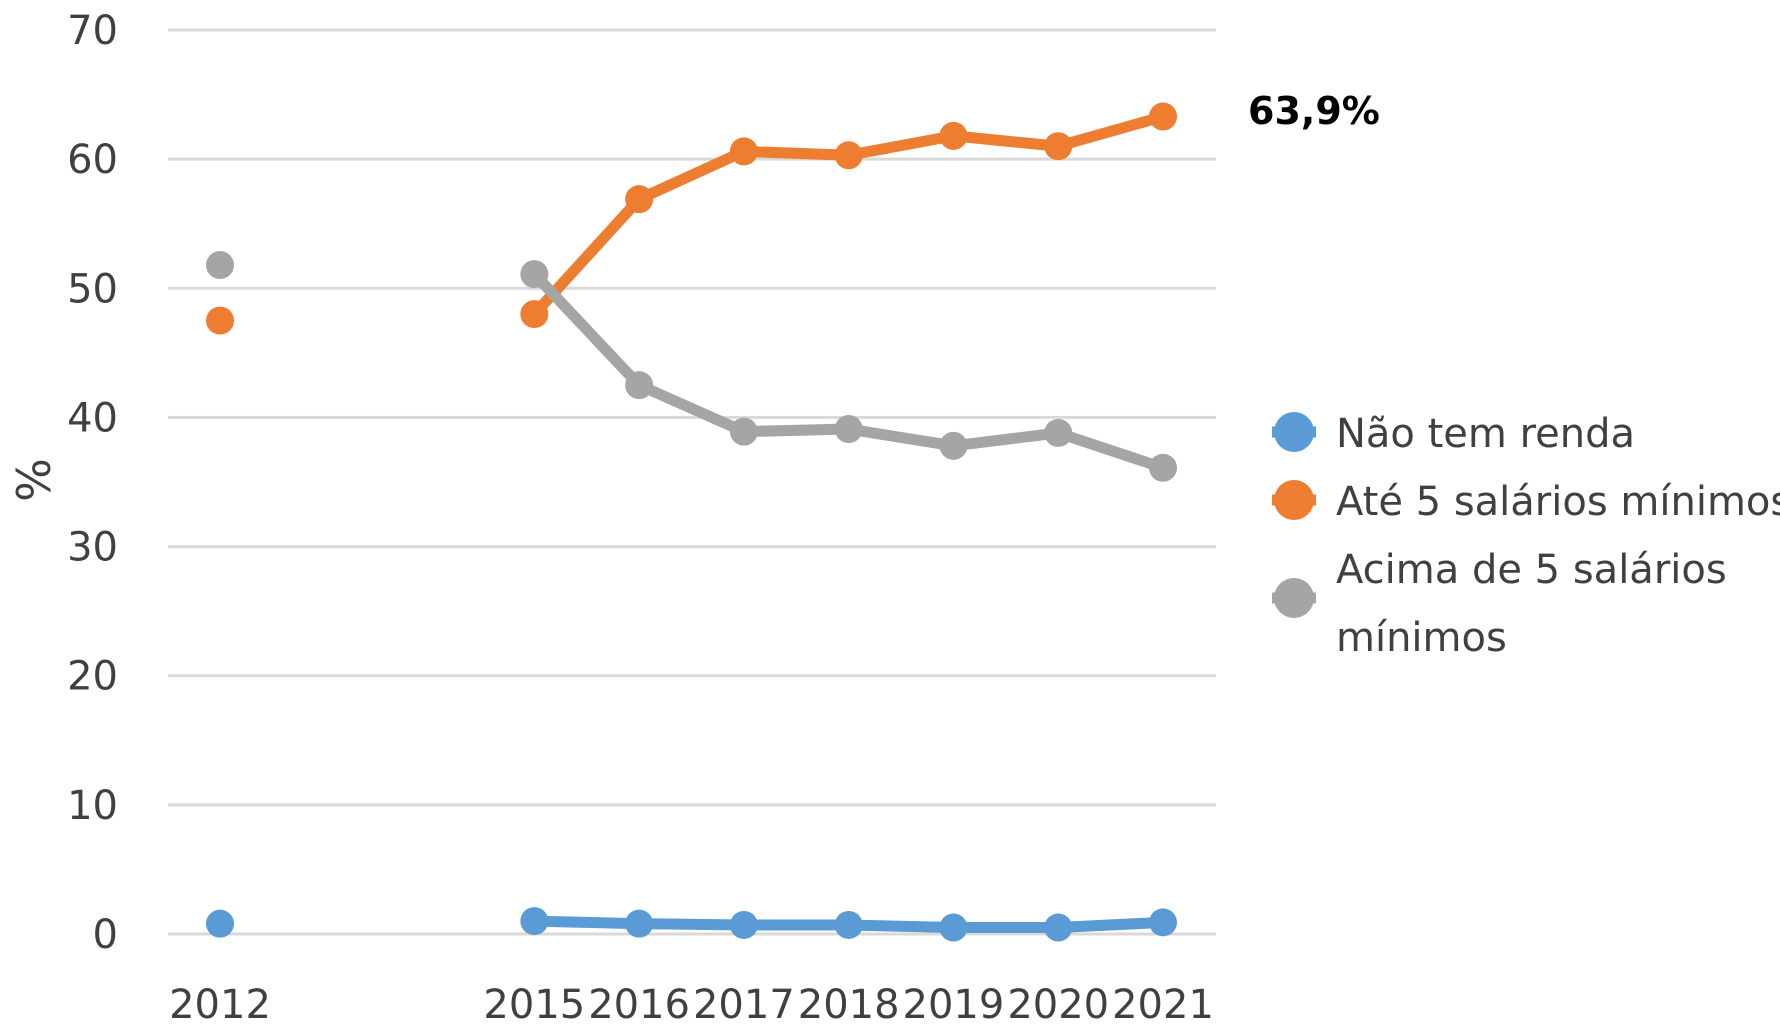 The width and height of the screenshot is (1780, 1024). What do you see at coordinates (92, 548) in the screenshot?
I see `y-tick-label: 30` at bounding box center [92, 548].